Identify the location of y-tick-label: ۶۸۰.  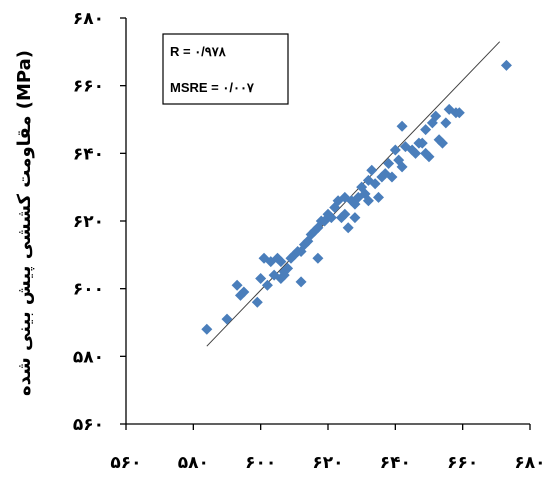
(88, 19).